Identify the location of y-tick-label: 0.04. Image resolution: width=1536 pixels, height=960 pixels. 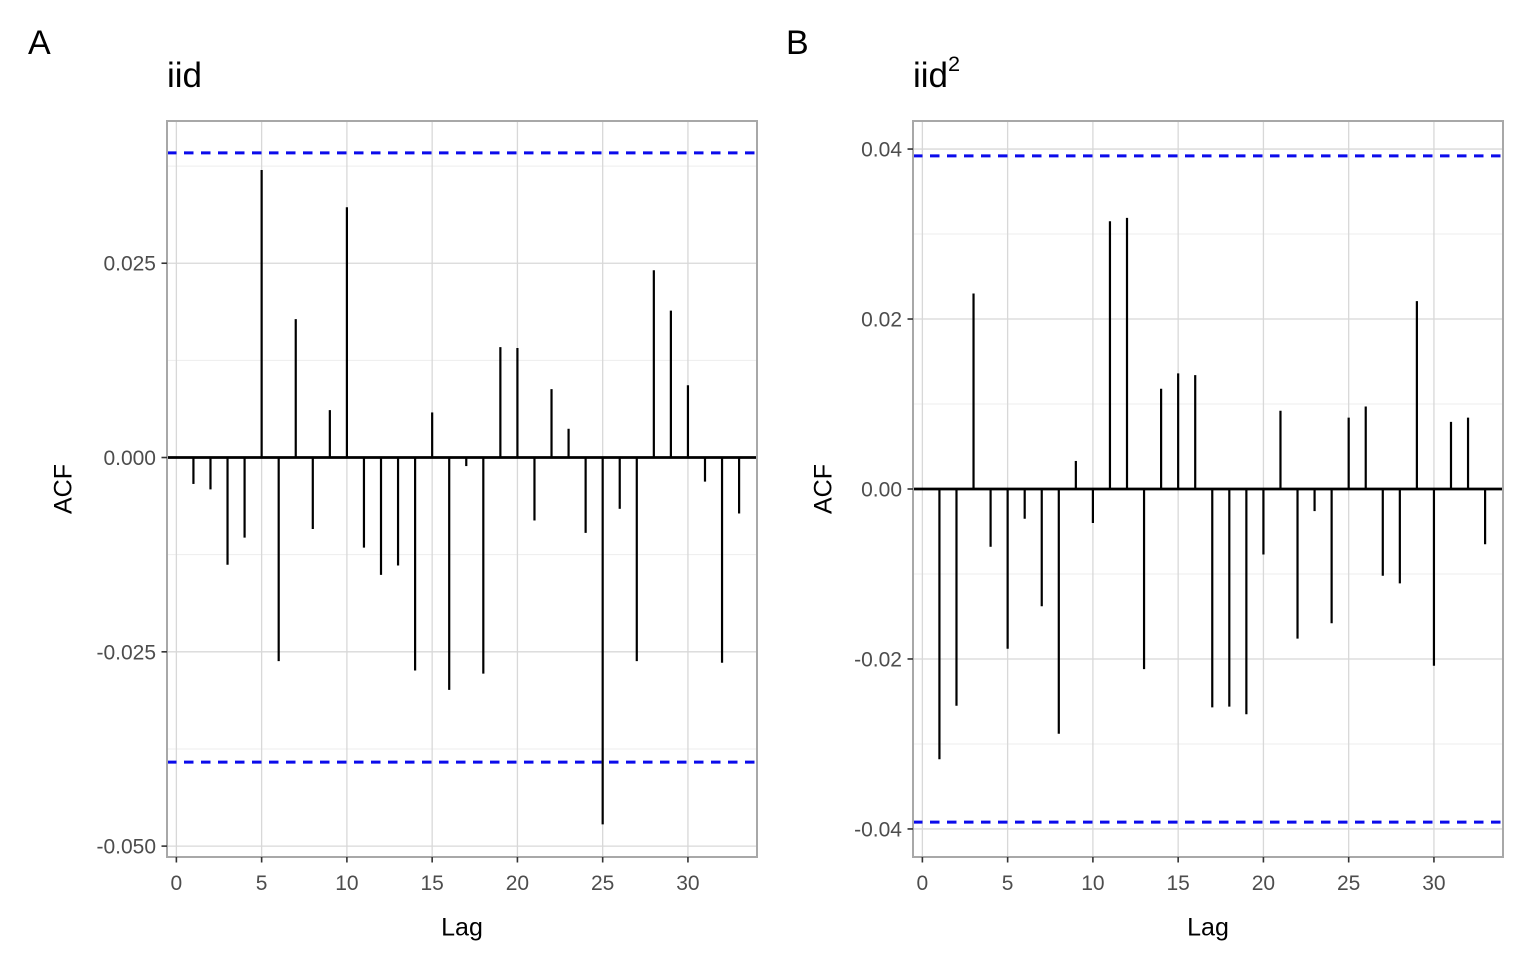
(881, 150).